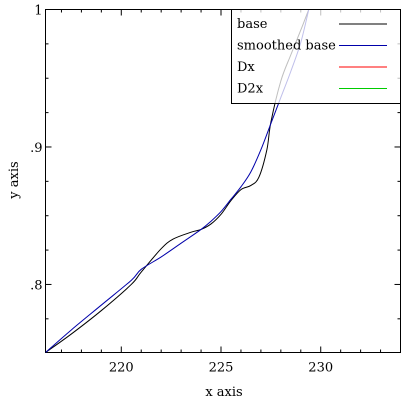 The height and width of the screenshot is (407, 411). What do you see at coordinates (221, 368) in the screenshot?
I see `x-tick-label: 225` at bounding box center [221, 368].